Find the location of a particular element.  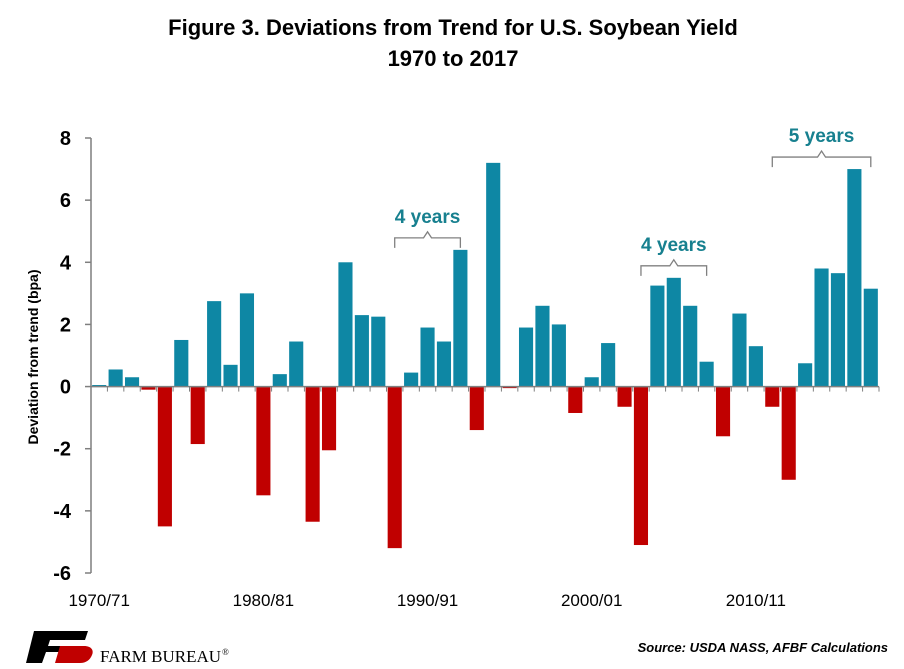

farm-bureau-text: FARM BUREAU is located at coordinates (160, 656).